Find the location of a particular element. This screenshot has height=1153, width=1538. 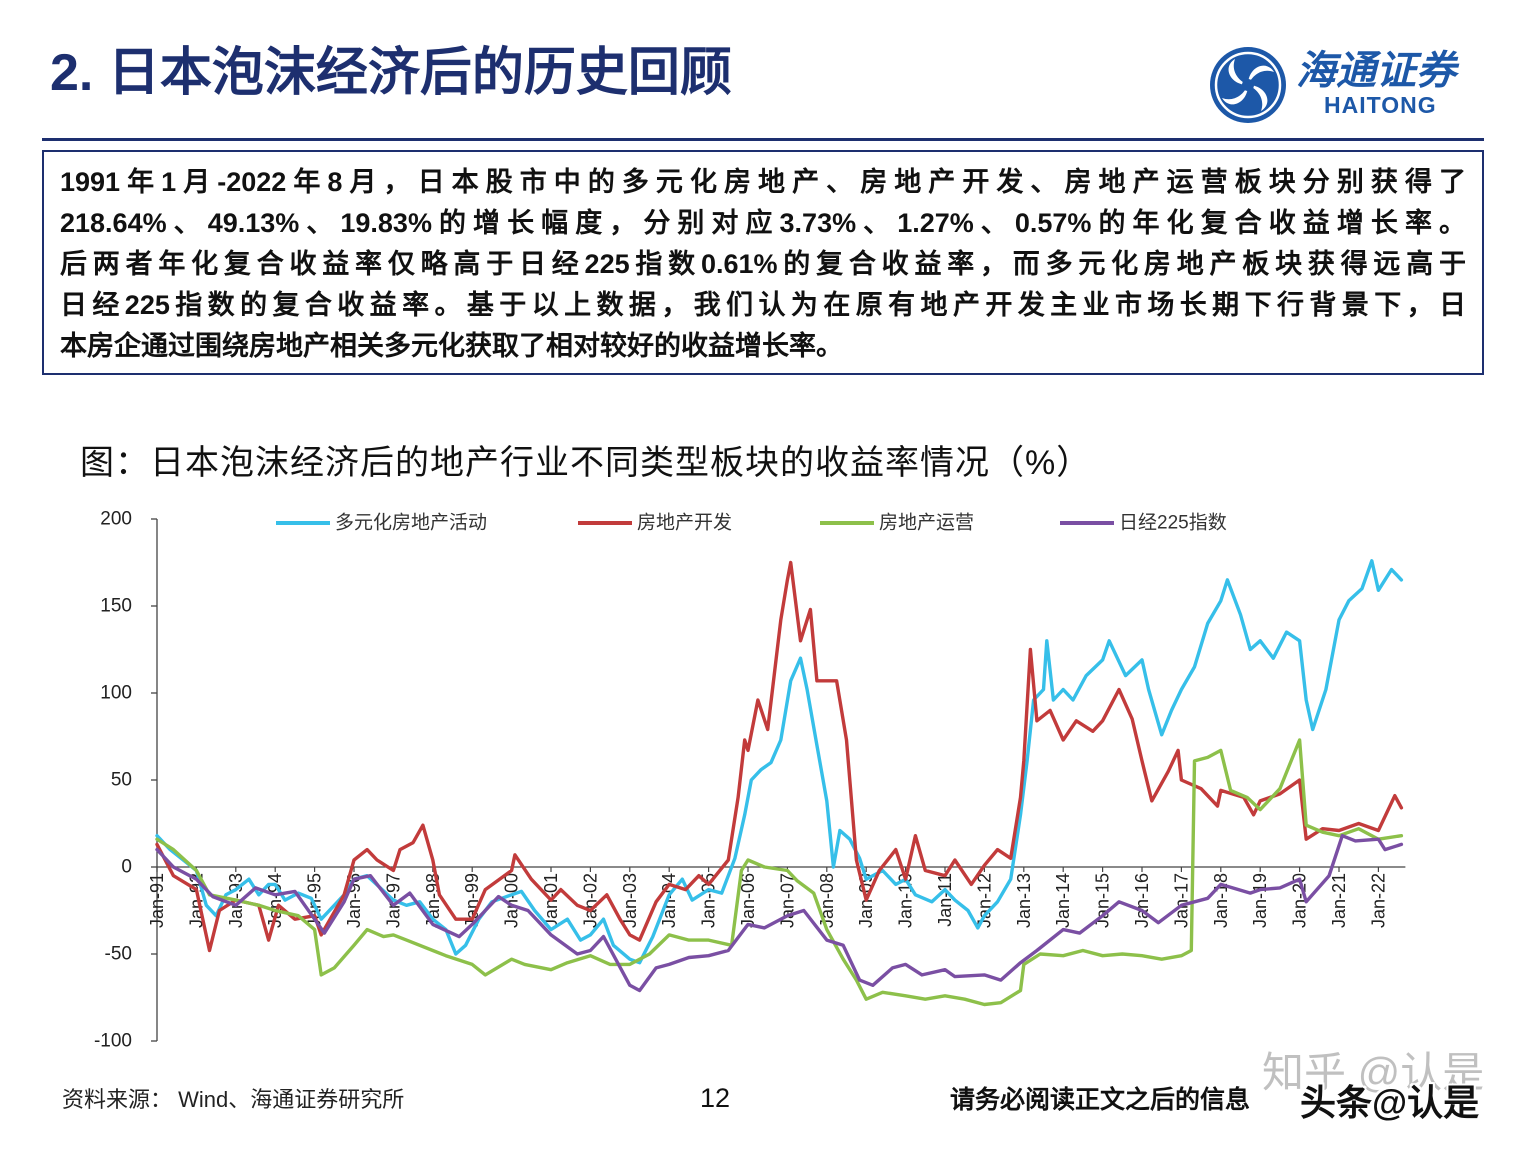

logo-name-cn: 海通证券 is located at coordinates (1376, 71).